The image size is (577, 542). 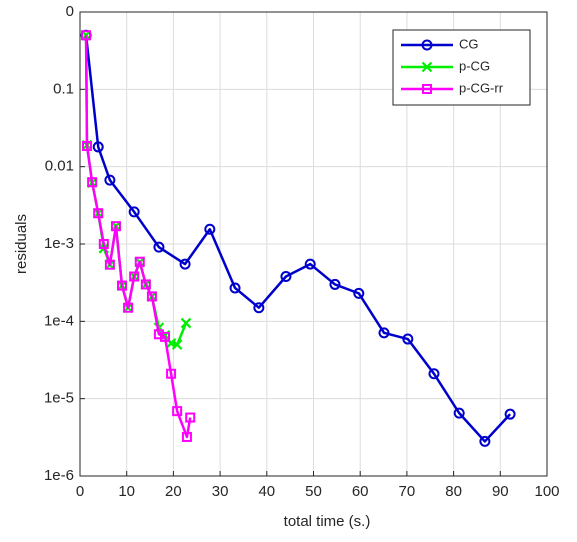 What do you see at coordinates (220, 491) in the screenshot?
I see `x-tick-label: 30` at bounding box center [220, 491].